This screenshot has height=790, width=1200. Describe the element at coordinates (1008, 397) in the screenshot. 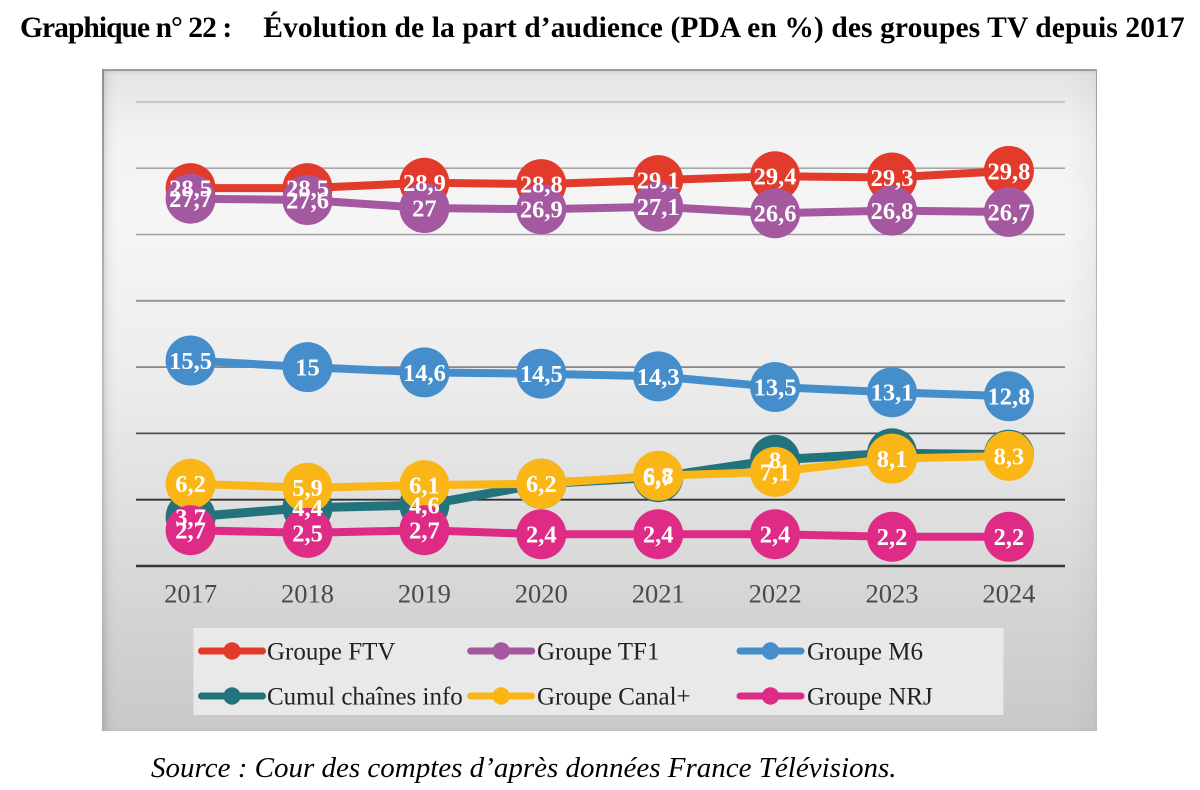

I see `svg-text: 12,8` at that location.